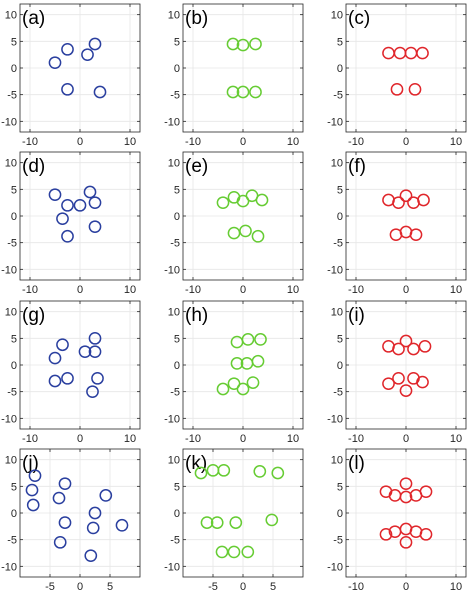 The image size is (474, 611). What do you see at coordinates (397, 223) in the screenshot?
I see `panel-f: 10 5 0 -5 -10 -10 0 10 (f)` at bounding box center [397, 223].